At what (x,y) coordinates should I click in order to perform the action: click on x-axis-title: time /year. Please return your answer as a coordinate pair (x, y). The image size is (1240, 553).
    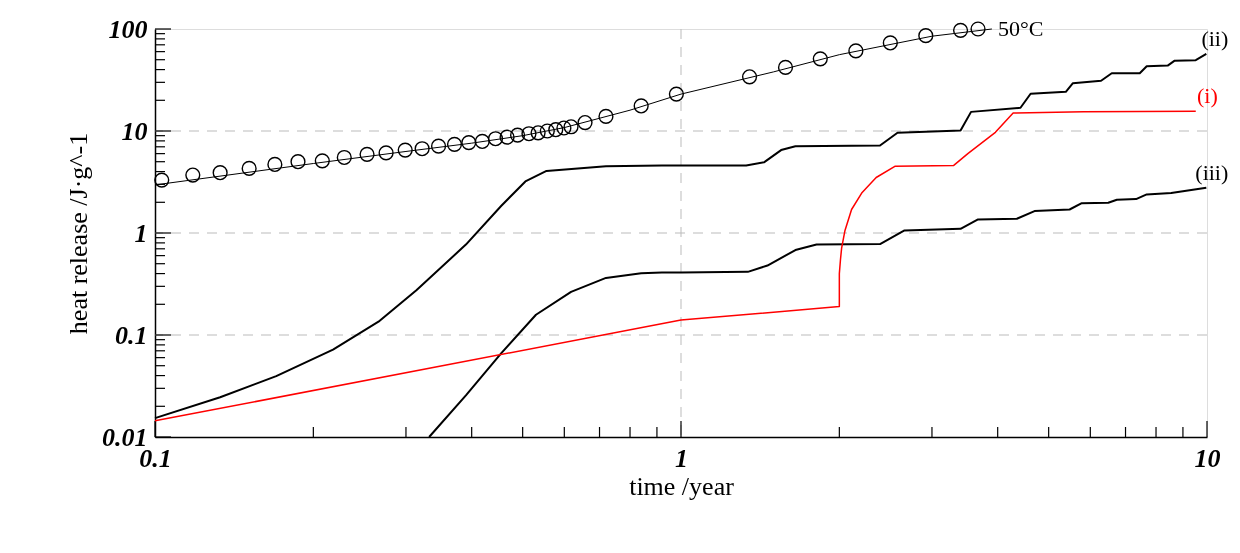
    Looking at the image, I should click on (682, 486).